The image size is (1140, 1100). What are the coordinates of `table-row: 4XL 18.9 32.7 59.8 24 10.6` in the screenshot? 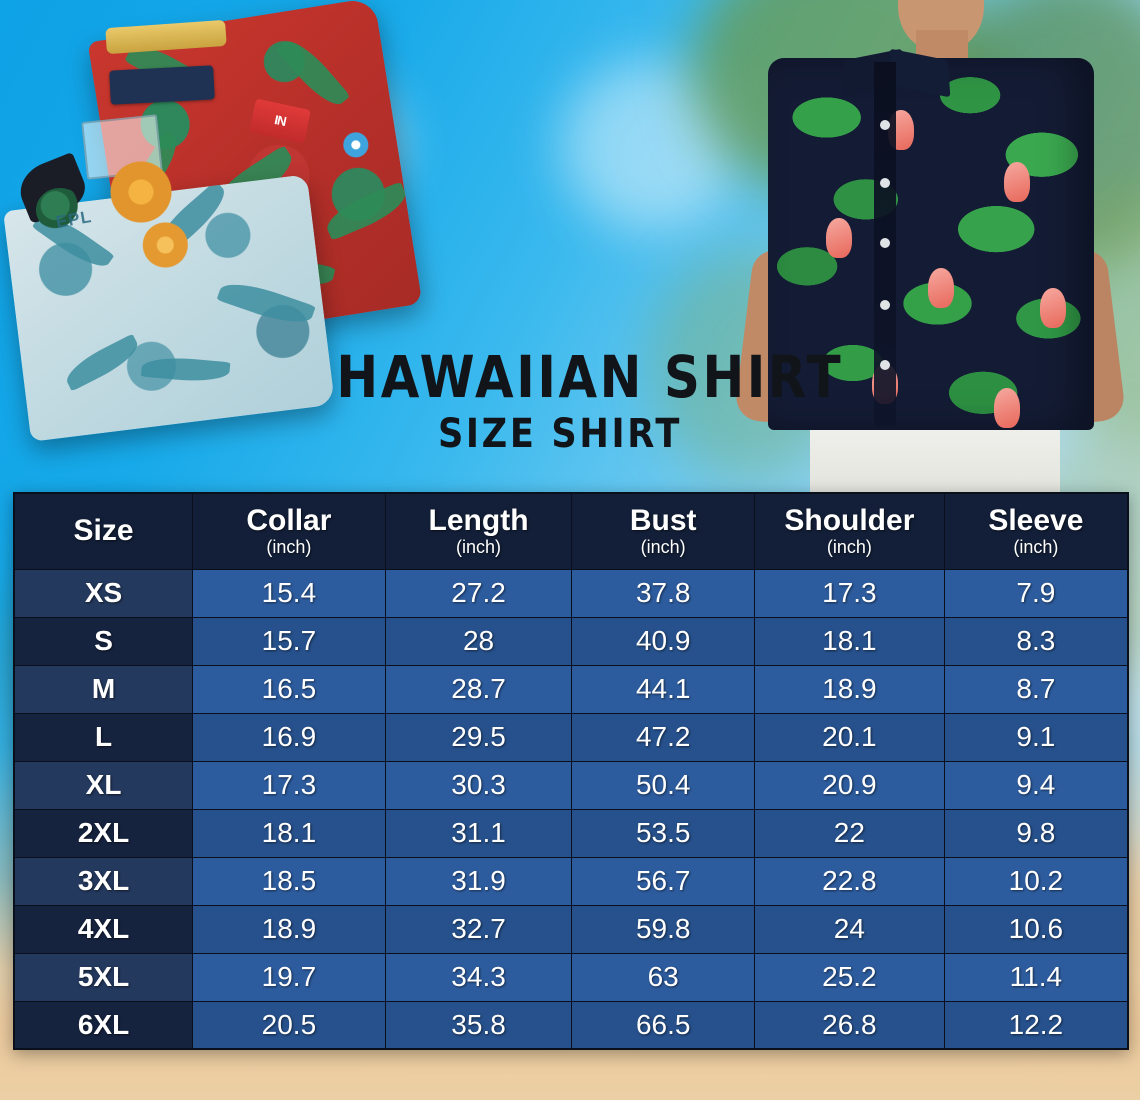 It's located at (571, 929).